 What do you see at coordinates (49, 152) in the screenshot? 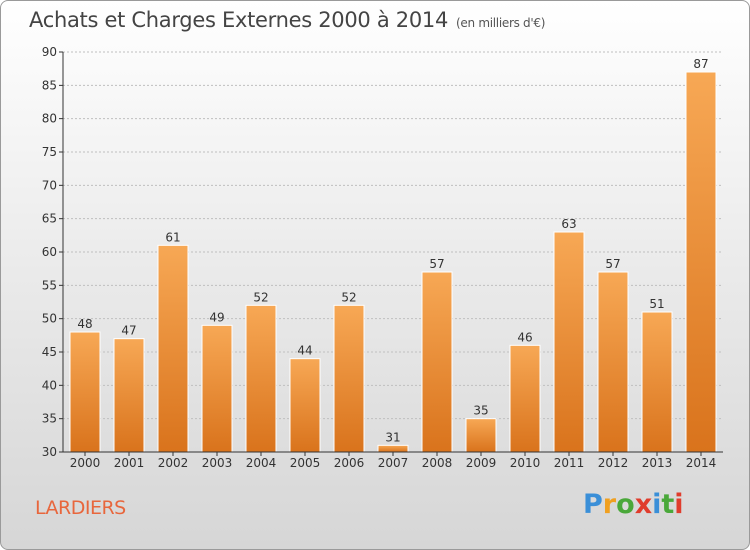
I see `y-tick-label: 75` at bounding box center [49, 152].